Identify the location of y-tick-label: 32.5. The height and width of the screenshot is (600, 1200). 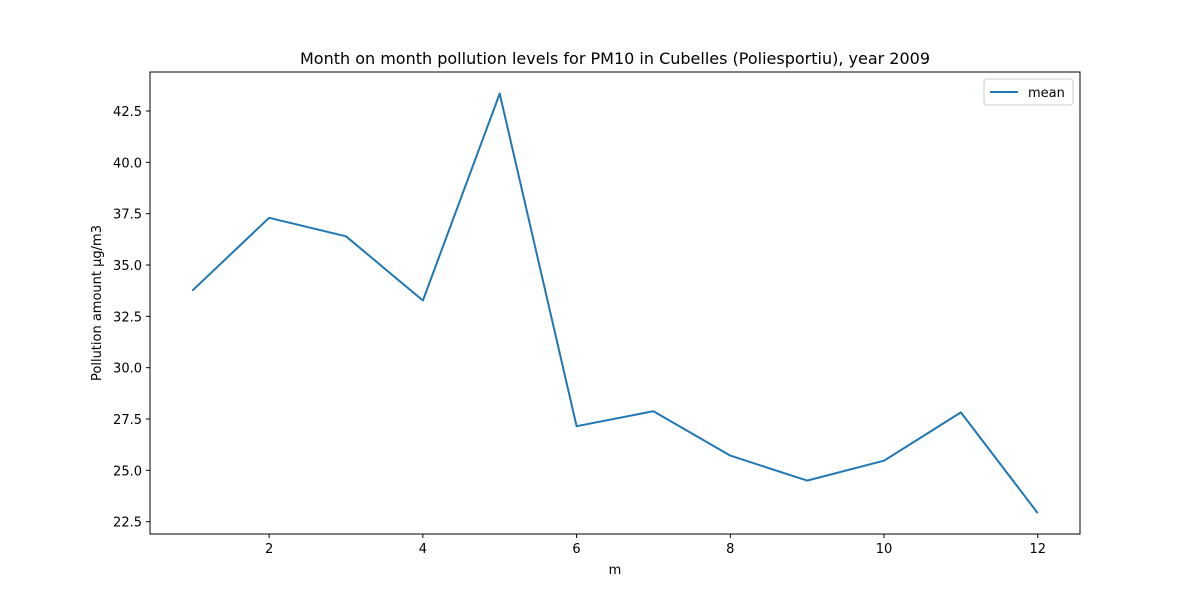
(127, 317).